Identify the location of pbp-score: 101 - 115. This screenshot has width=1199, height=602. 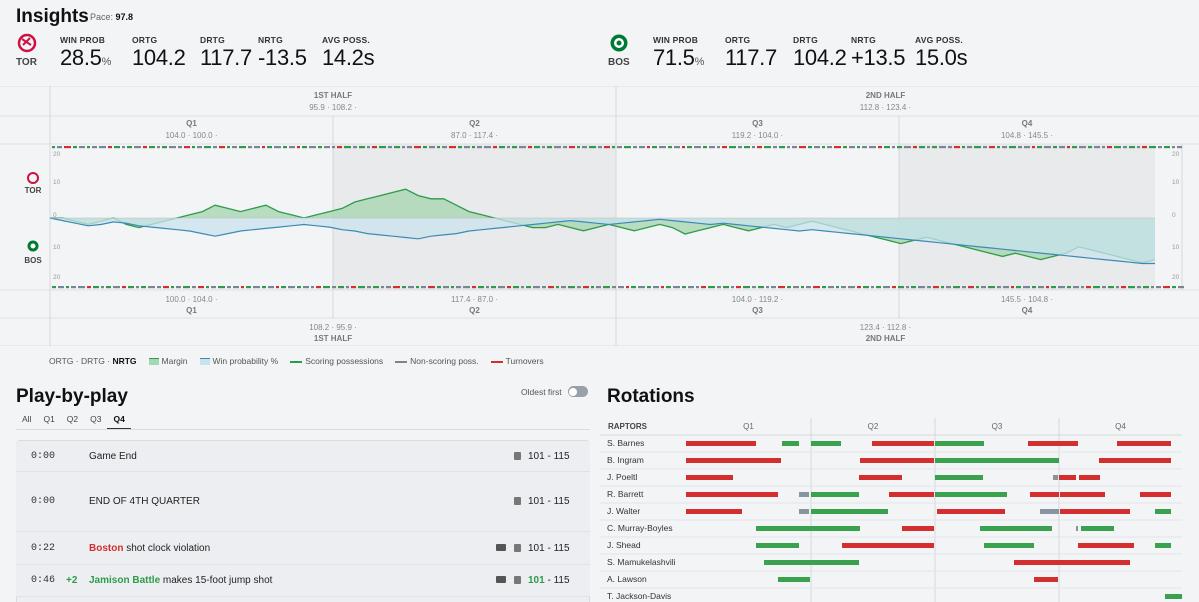
(549, 456).